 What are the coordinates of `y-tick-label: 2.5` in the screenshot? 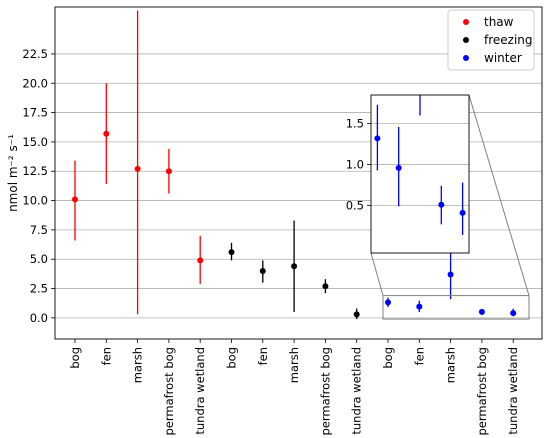 It's located at (39, 289).